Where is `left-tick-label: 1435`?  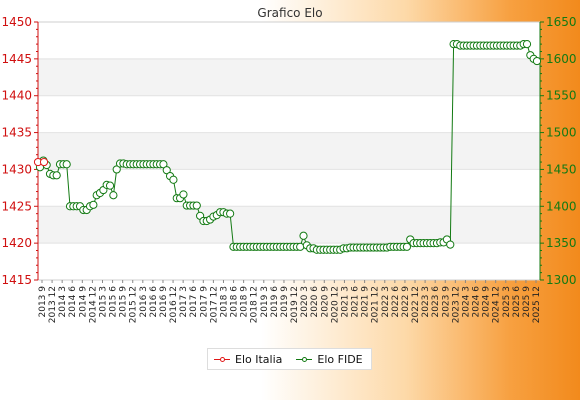
left-tick-label: 1435 is located at coordinates (16, 133).